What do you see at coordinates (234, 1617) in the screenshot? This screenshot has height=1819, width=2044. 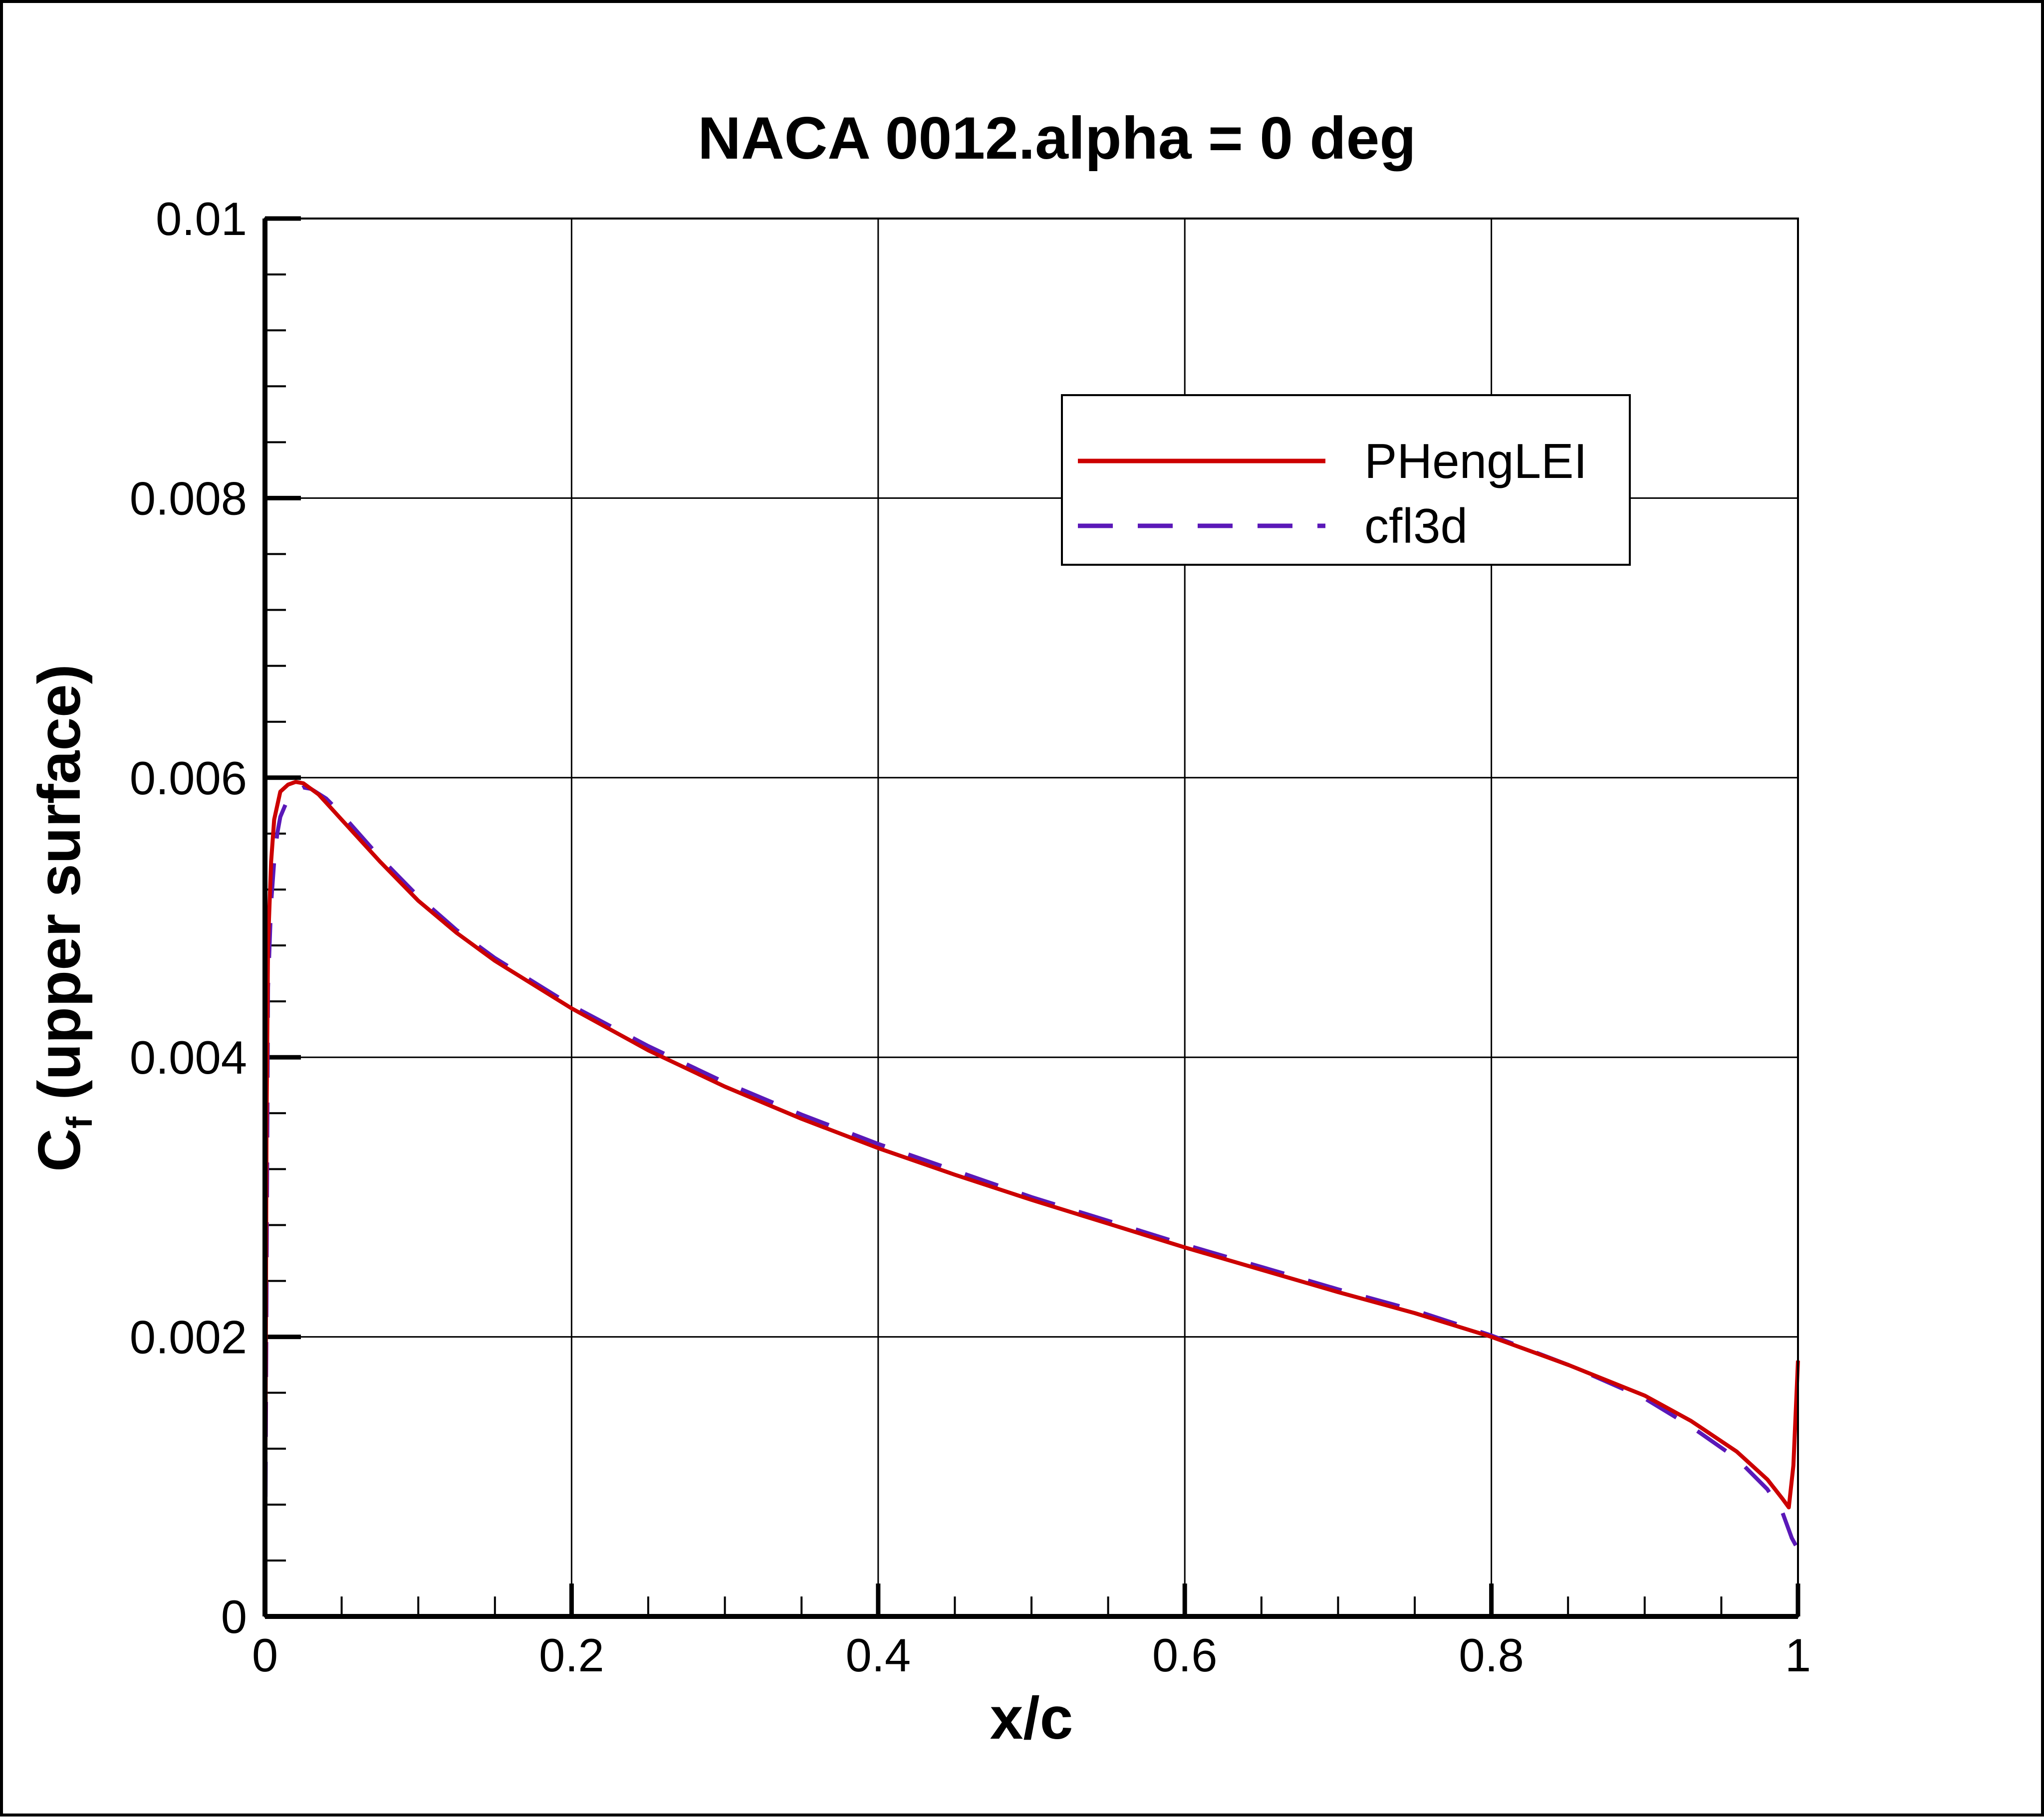 I see `y-tick-label: 0` at bounding box center [234, 1617].